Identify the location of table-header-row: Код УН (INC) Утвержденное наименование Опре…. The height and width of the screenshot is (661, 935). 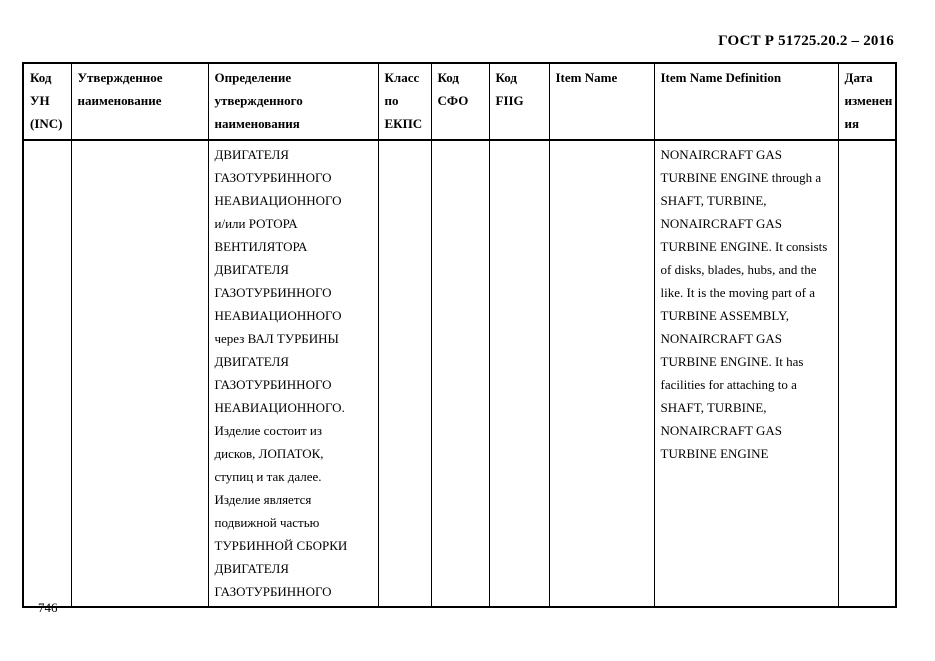
(459, 101).